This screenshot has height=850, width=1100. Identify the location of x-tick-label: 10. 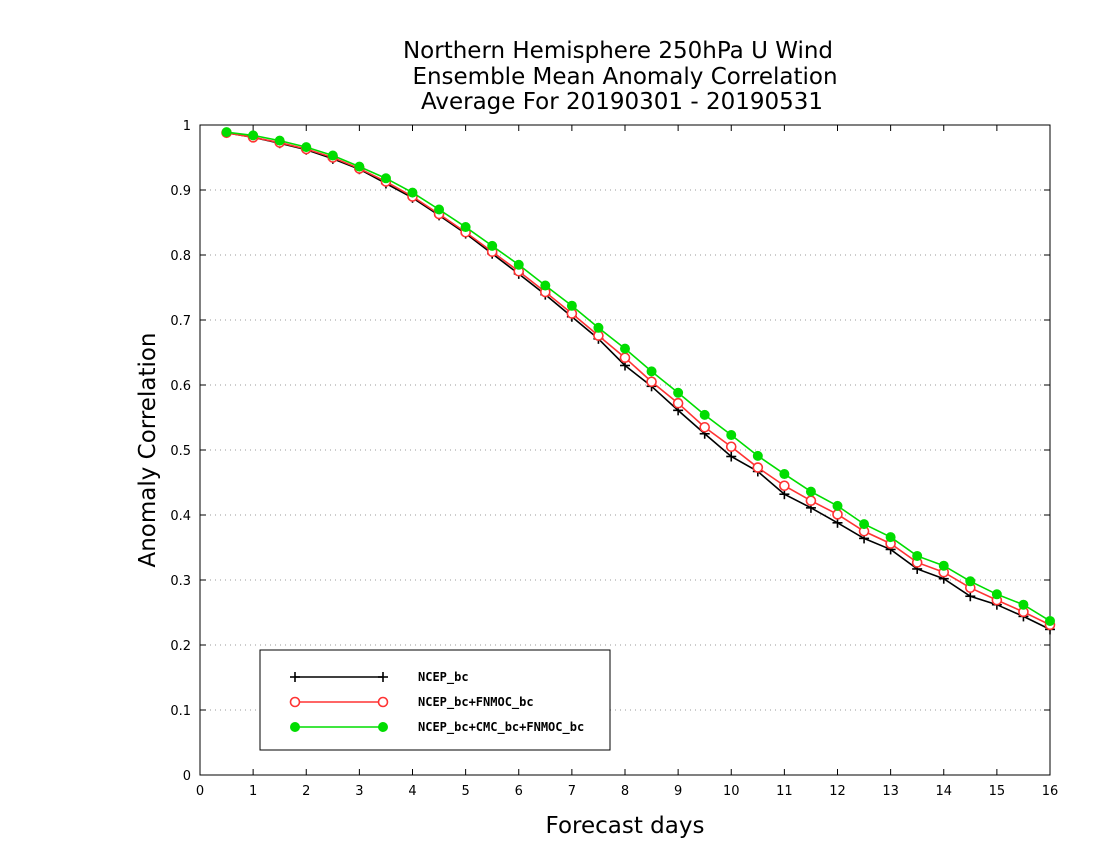
(731, 791).